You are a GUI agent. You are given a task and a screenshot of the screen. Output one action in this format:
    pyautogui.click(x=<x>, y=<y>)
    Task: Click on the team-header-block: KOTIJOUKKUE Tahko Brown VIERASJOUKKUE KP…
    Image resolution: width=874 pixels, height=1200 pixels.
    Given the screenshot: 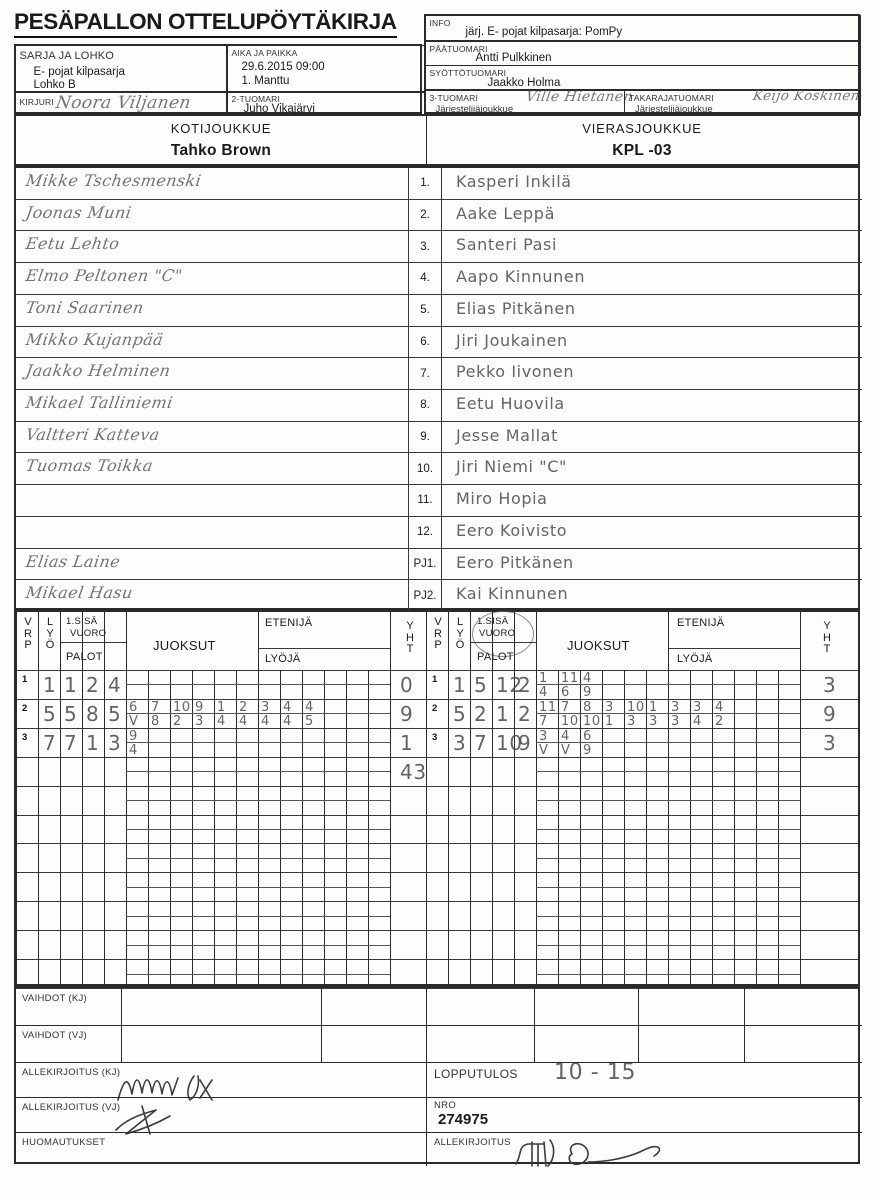 What is the action you would take?
    pyautogui.click(x=437, y=140)
    